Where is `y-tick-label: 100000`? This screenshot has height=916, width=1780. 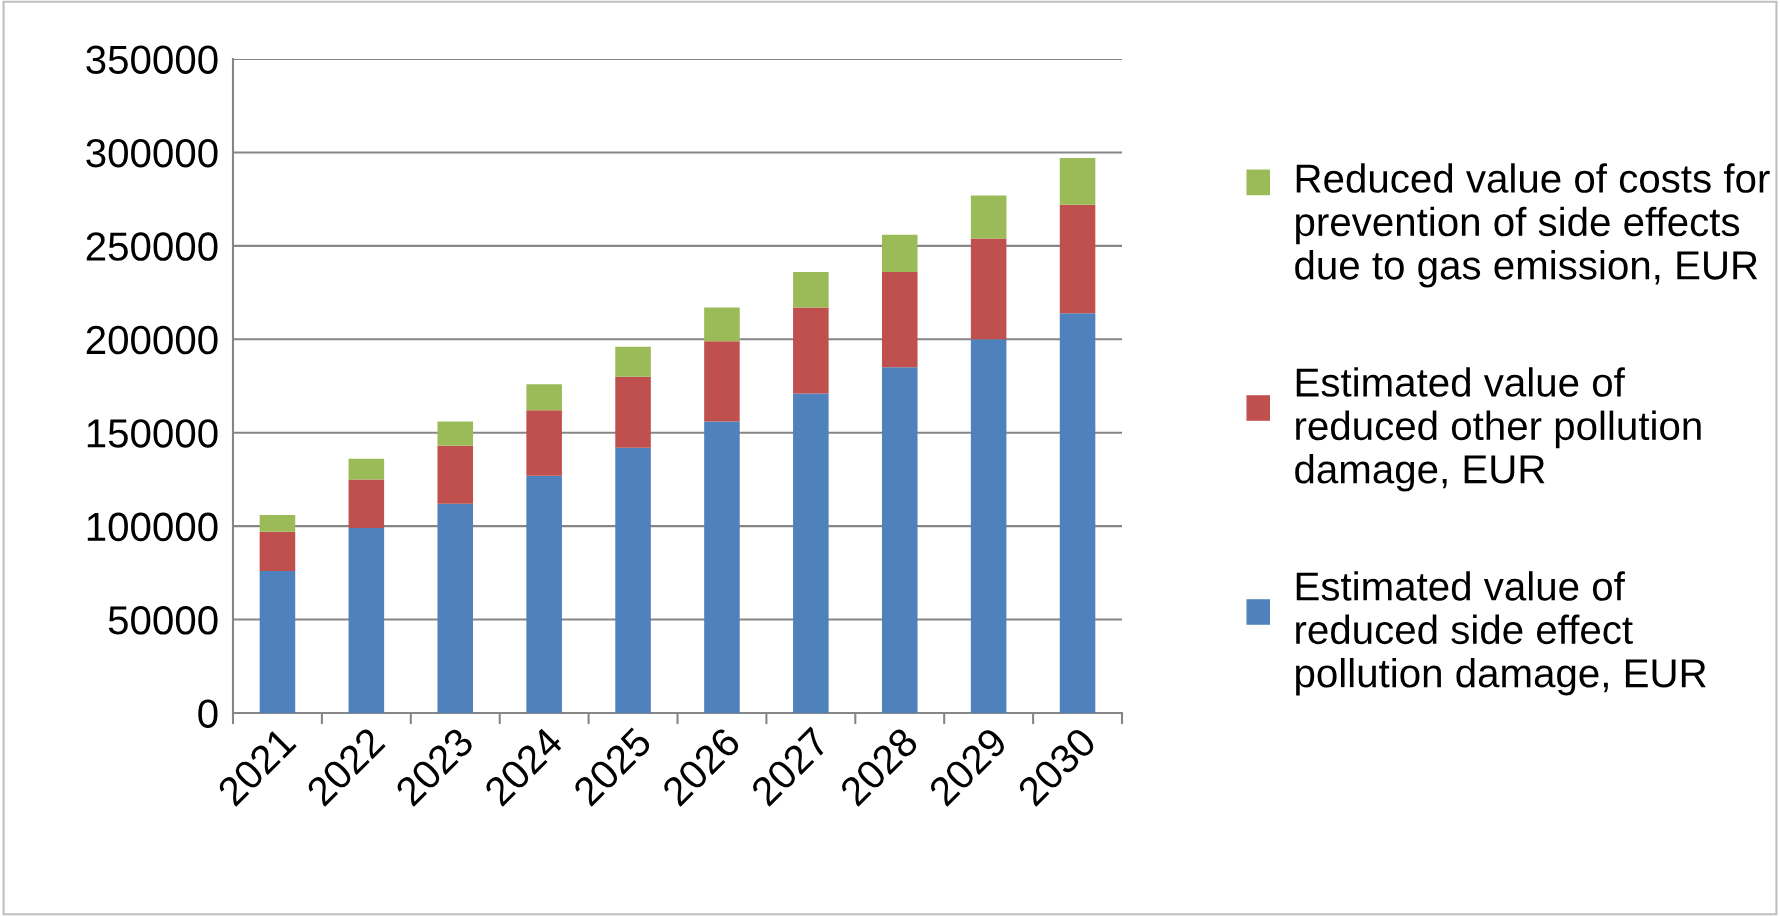
y-tick-label: 100000 is located at coordinates (152, 527).